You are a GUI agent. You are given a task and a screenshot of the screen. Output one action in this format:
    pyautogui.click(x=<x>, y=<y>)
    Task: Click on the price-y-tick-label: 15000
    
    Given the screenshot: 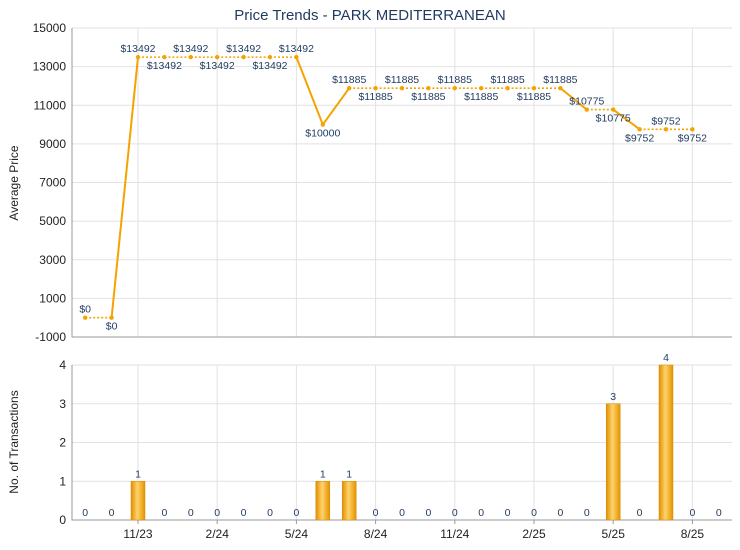 What is the action you would take?
    pyautogui.click(x=50, y=28)
    